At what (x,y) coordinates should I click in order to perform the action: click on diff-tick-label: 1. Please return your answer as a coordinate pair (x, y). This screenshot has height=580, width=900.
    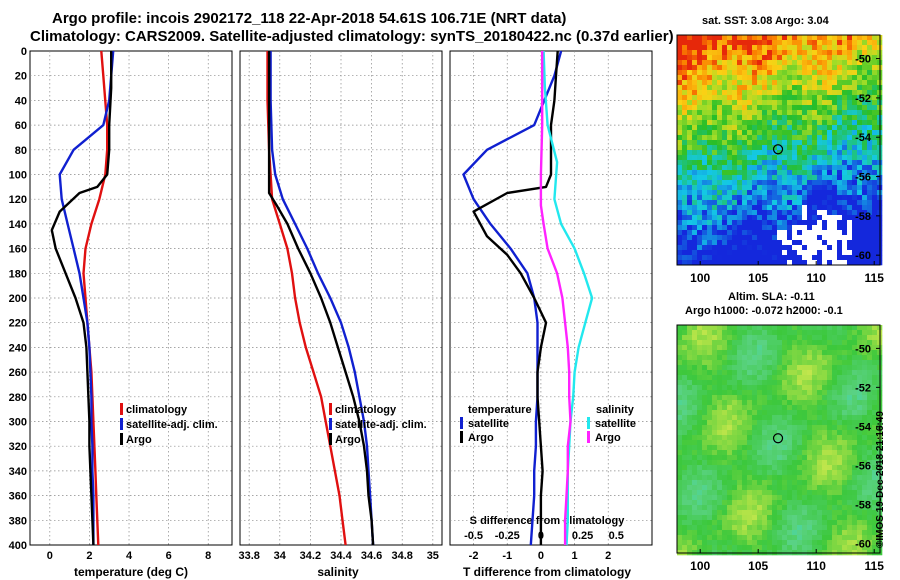
    Looking at the image, I should click on (575, 556).